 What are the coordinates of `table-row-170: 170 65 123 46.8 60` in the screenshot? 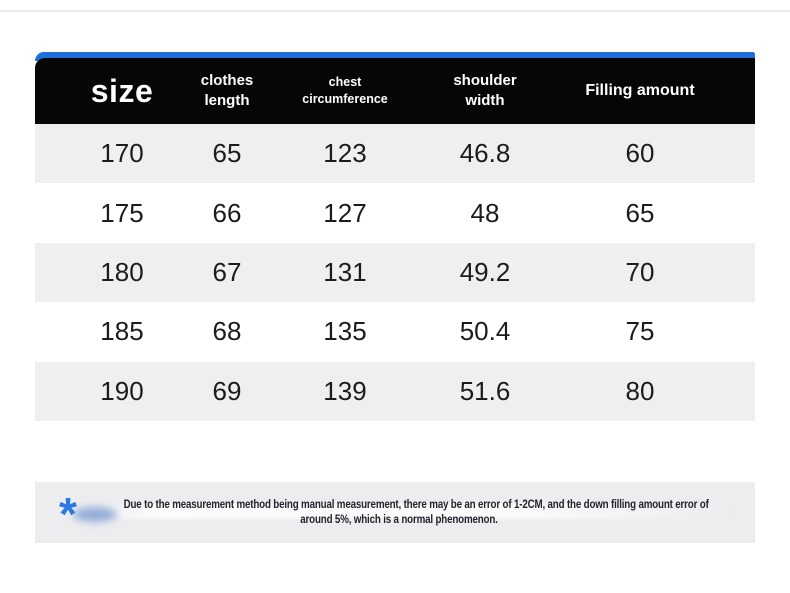 It's located at (395, 154).